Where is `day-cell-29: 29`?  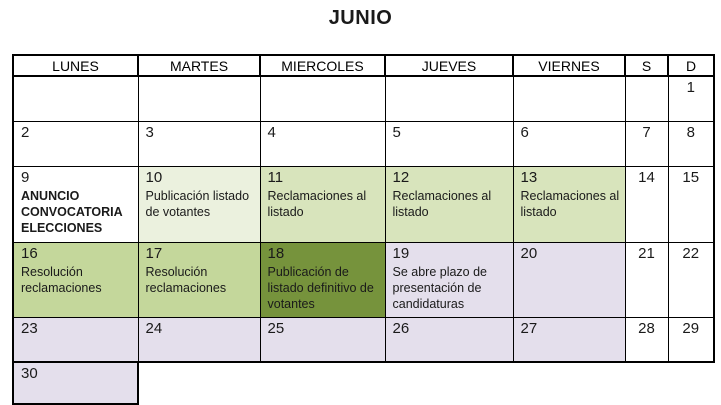 day-cell-29: 29 is located at coordinates (691, 340).